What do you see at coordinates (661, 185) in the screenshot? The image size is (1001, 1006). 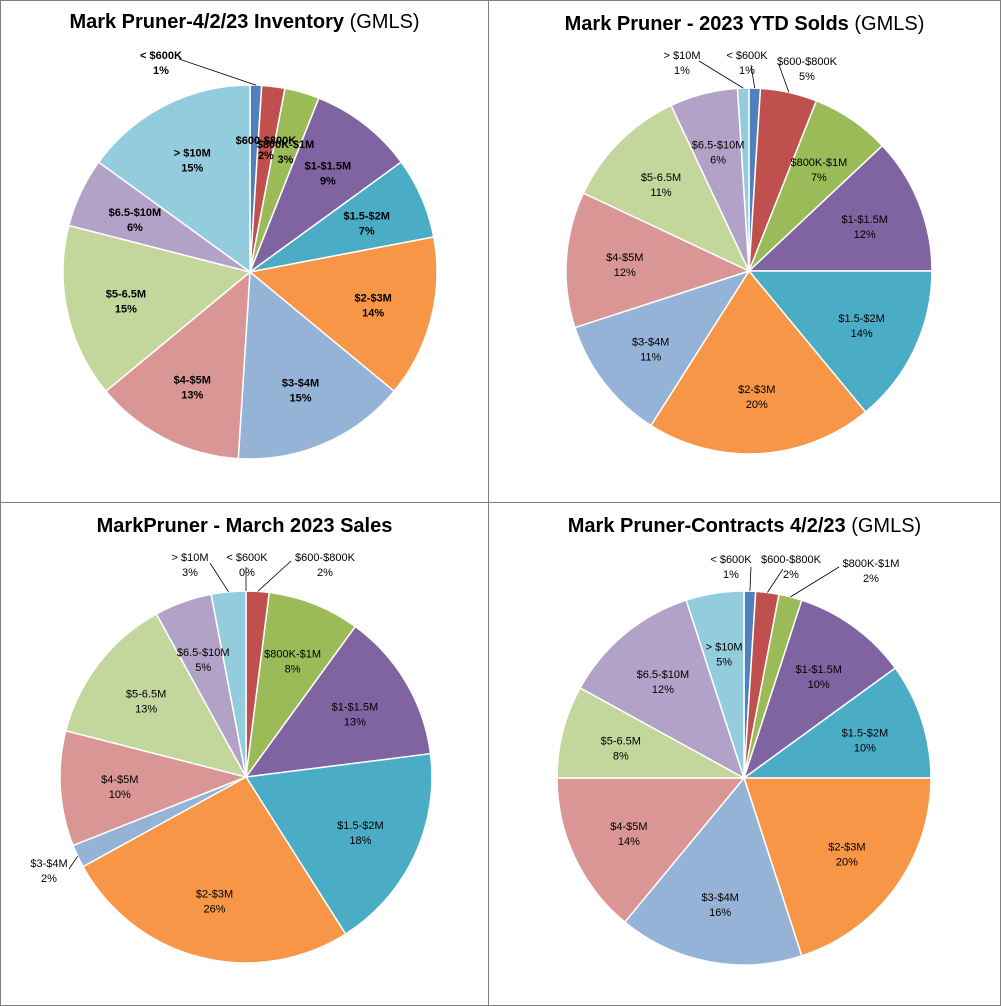 I see `slice-label: $5-6.5M 11%` at bounding box center [661, 185].